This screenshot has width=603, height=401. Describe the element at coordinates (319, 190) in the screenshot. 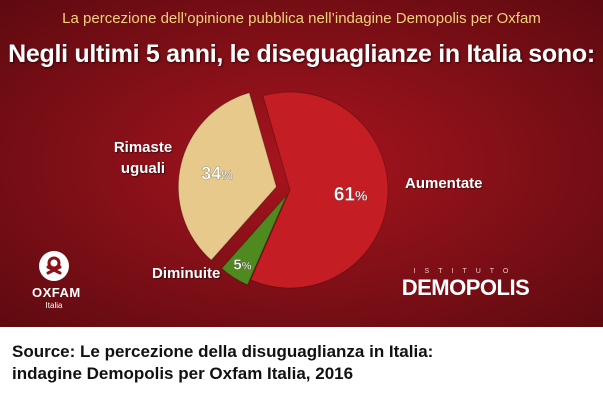

I see `pie-slice-aumentate` at that location.